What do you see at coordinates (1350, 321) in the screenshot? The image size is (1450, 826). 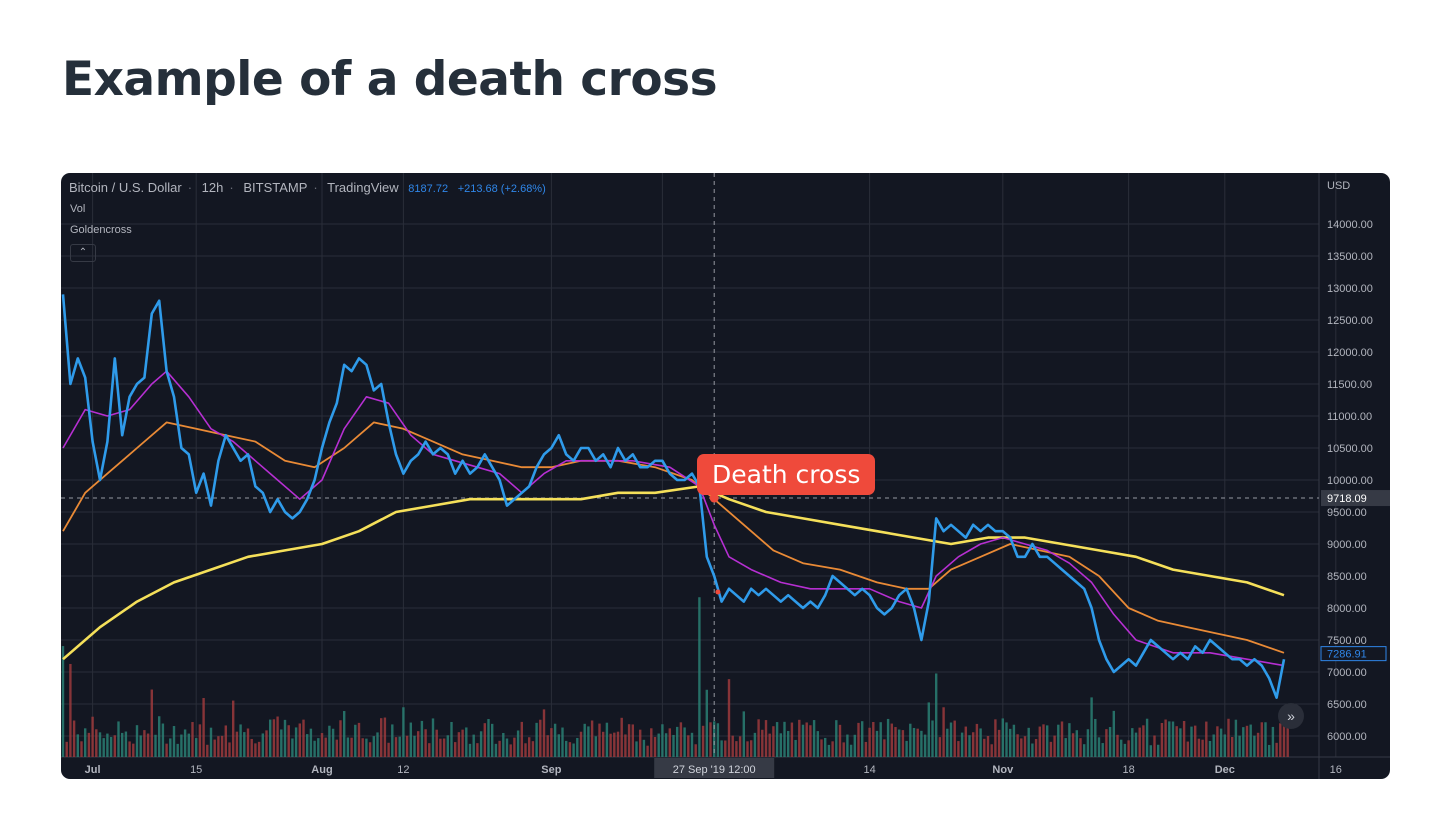 I see `y-tick-label: 12500.00` at bounding box center [1350, 321].